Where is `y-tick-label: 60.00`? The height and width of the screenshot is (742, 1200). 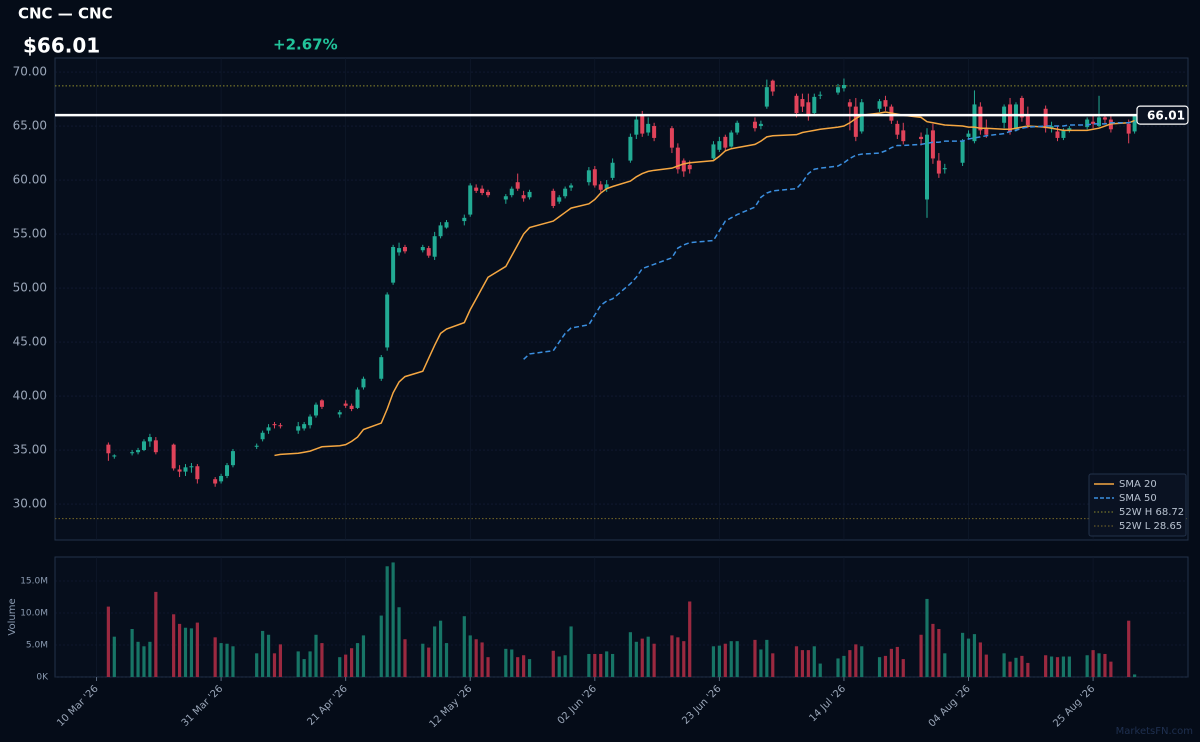
y-tick-label: 60.00 is located at coordinates (30, 180).